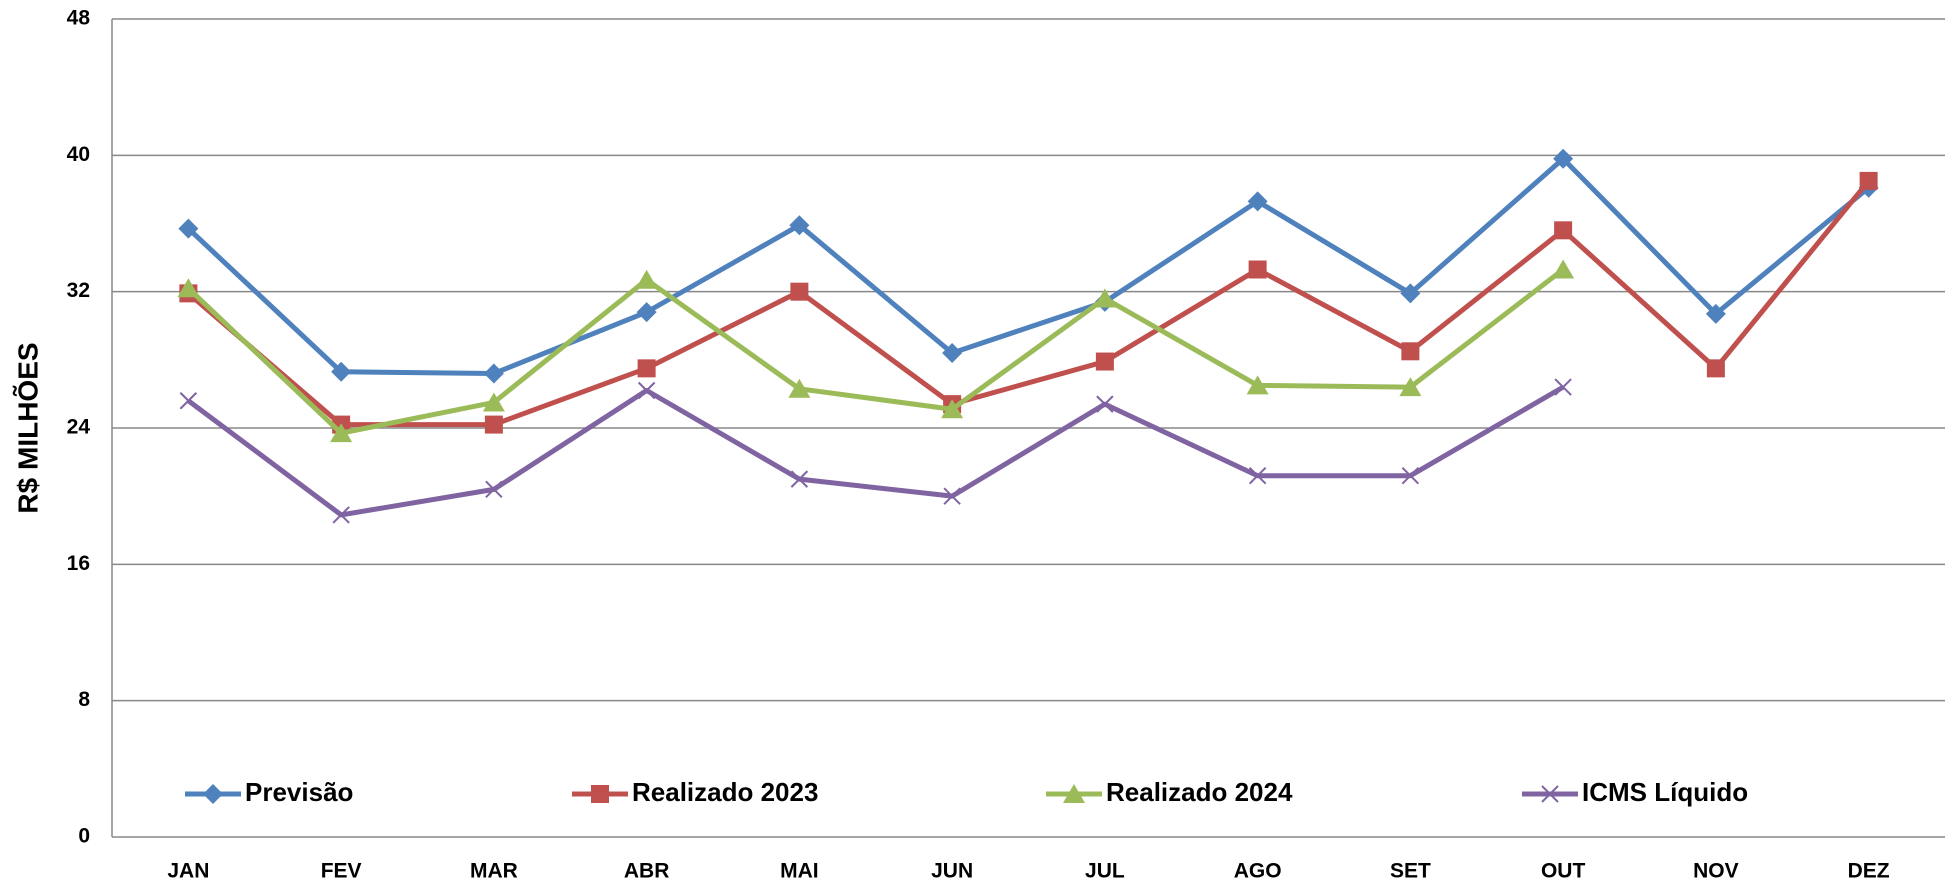 This screenshot has height=887, width=1958. Describe the element at coordinates (78, 563) in the screenshot. I see `y-tick-label: 16` at that location.